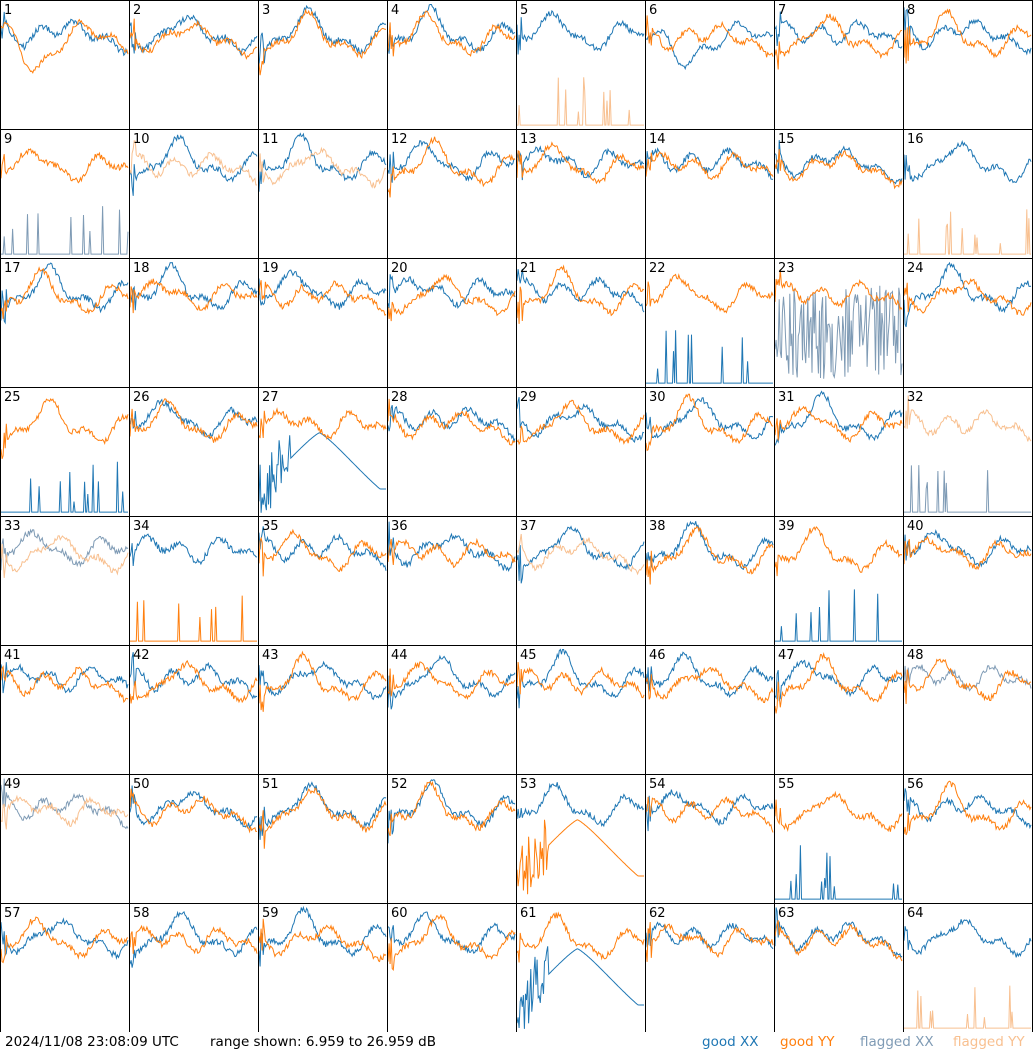 The width and height of the screenshot is (1033, 1053). I want to click on panel-38-yy-line, so click(709, 555).